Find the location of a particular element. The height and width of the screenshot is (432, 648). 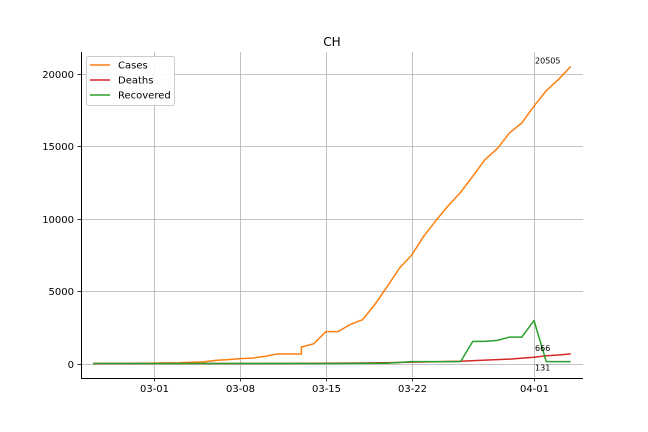

end-label-recovered: 131 is located at coordinates (542, 368).